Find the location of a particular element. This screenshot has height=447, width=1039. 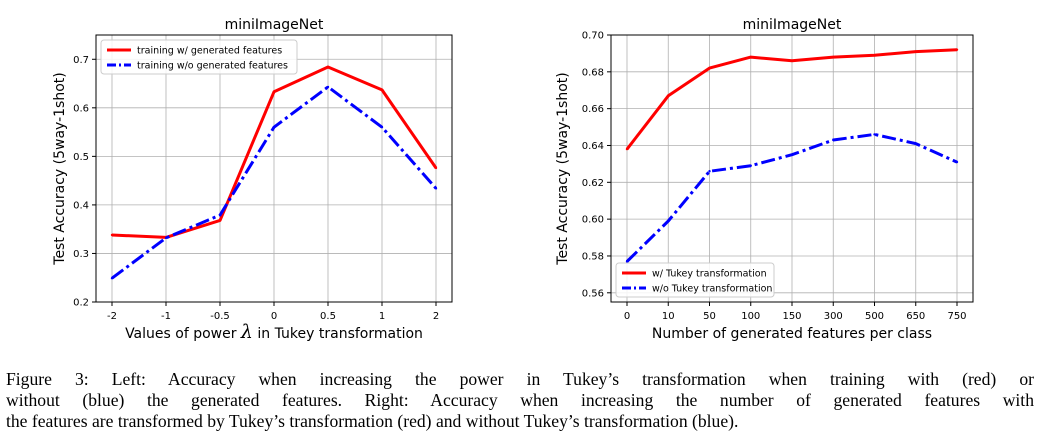

y-tick-label: 0.5 is located at coordinates (81, 157).